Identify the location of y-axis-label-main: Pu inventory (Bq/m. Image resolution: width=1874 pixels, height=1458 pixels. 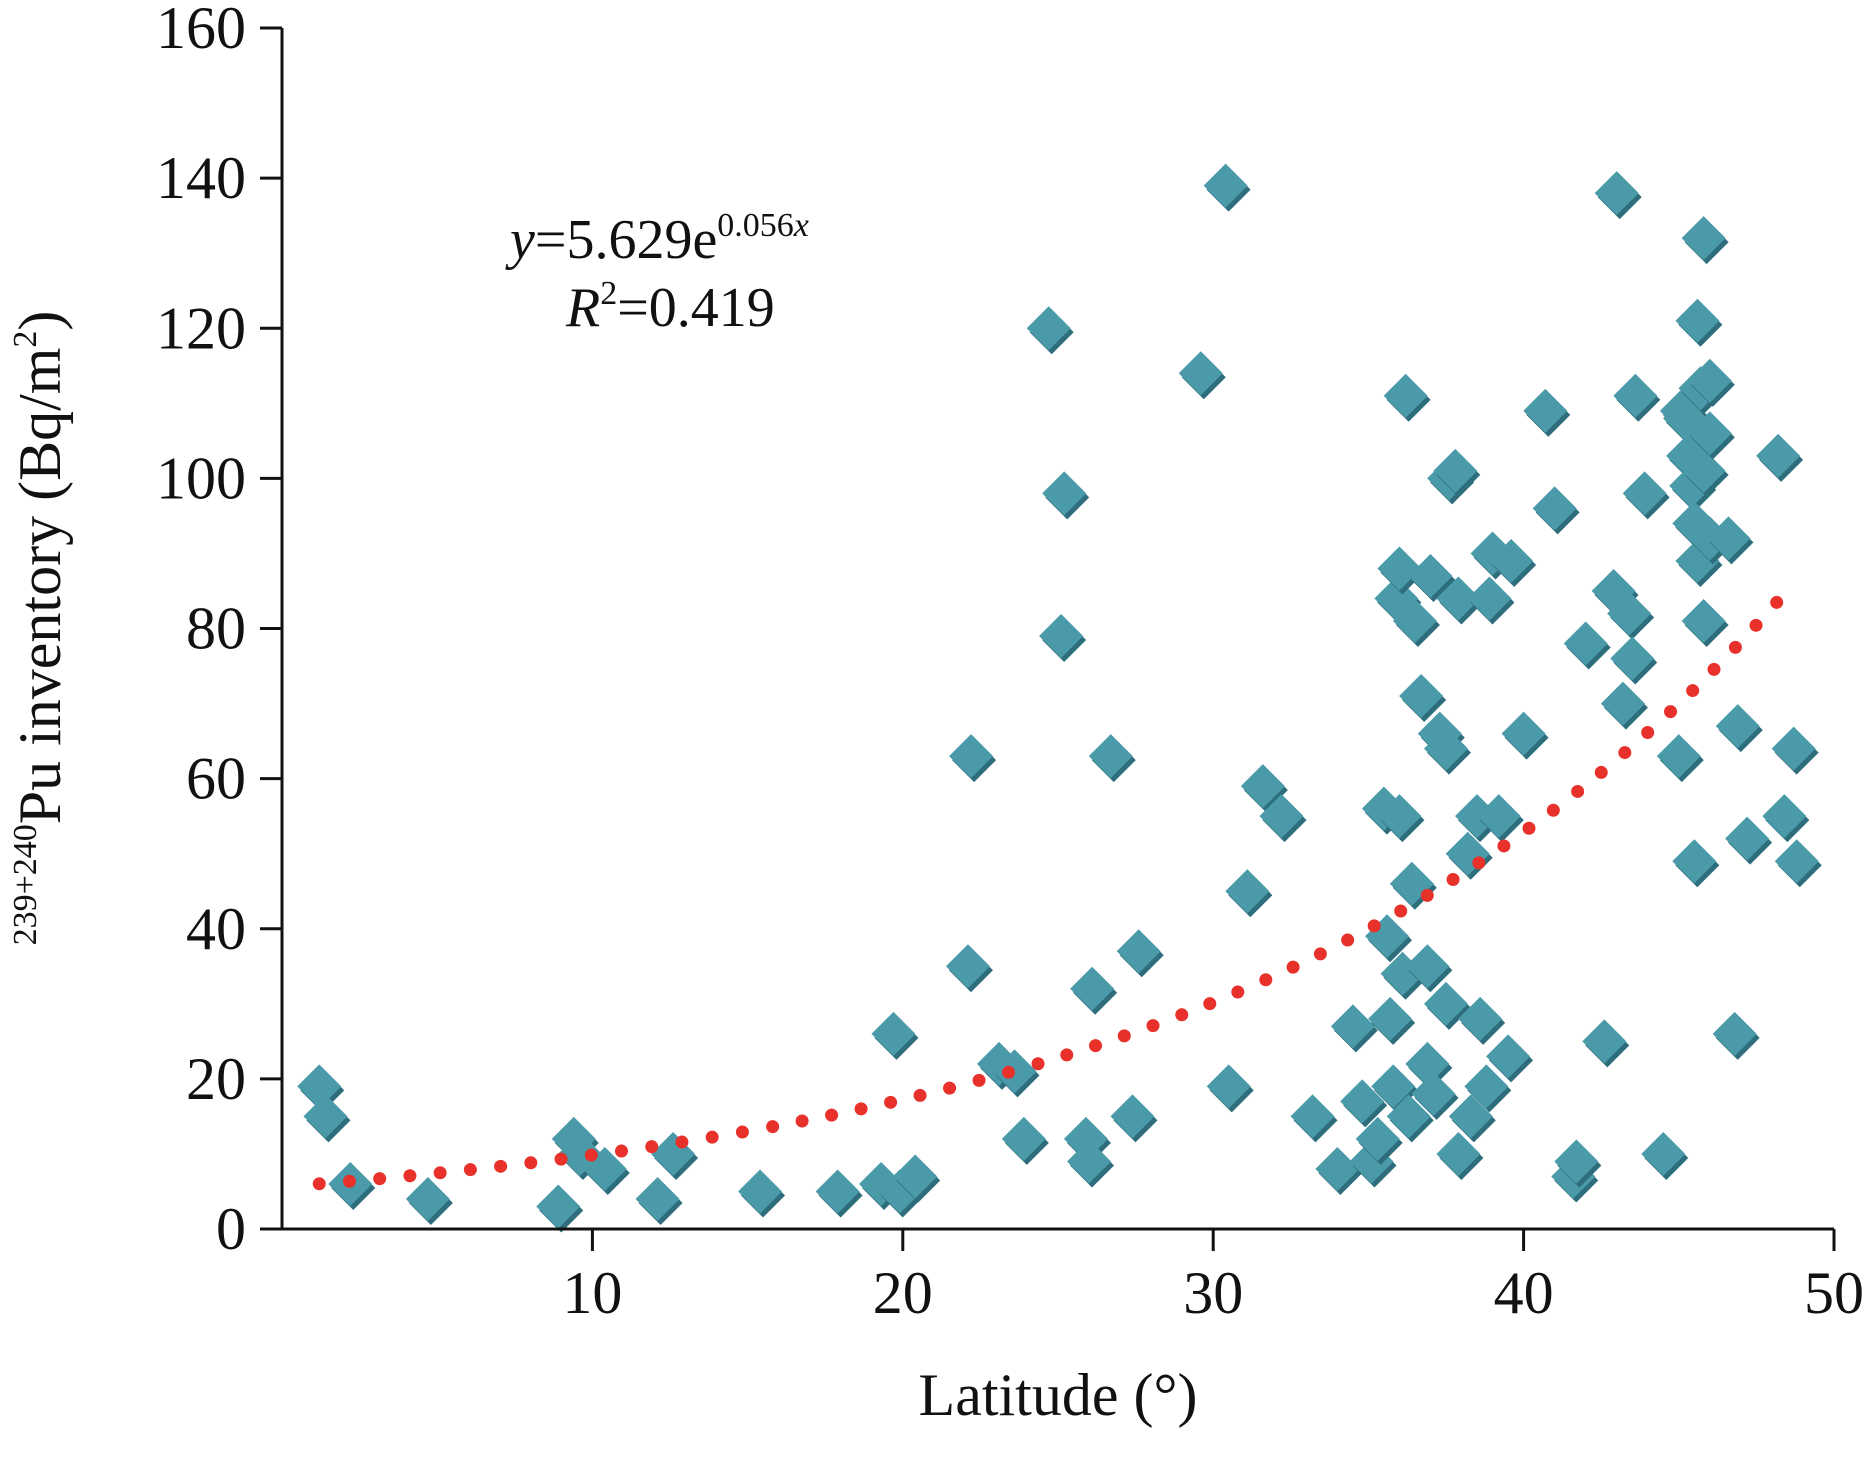
(40, 586).